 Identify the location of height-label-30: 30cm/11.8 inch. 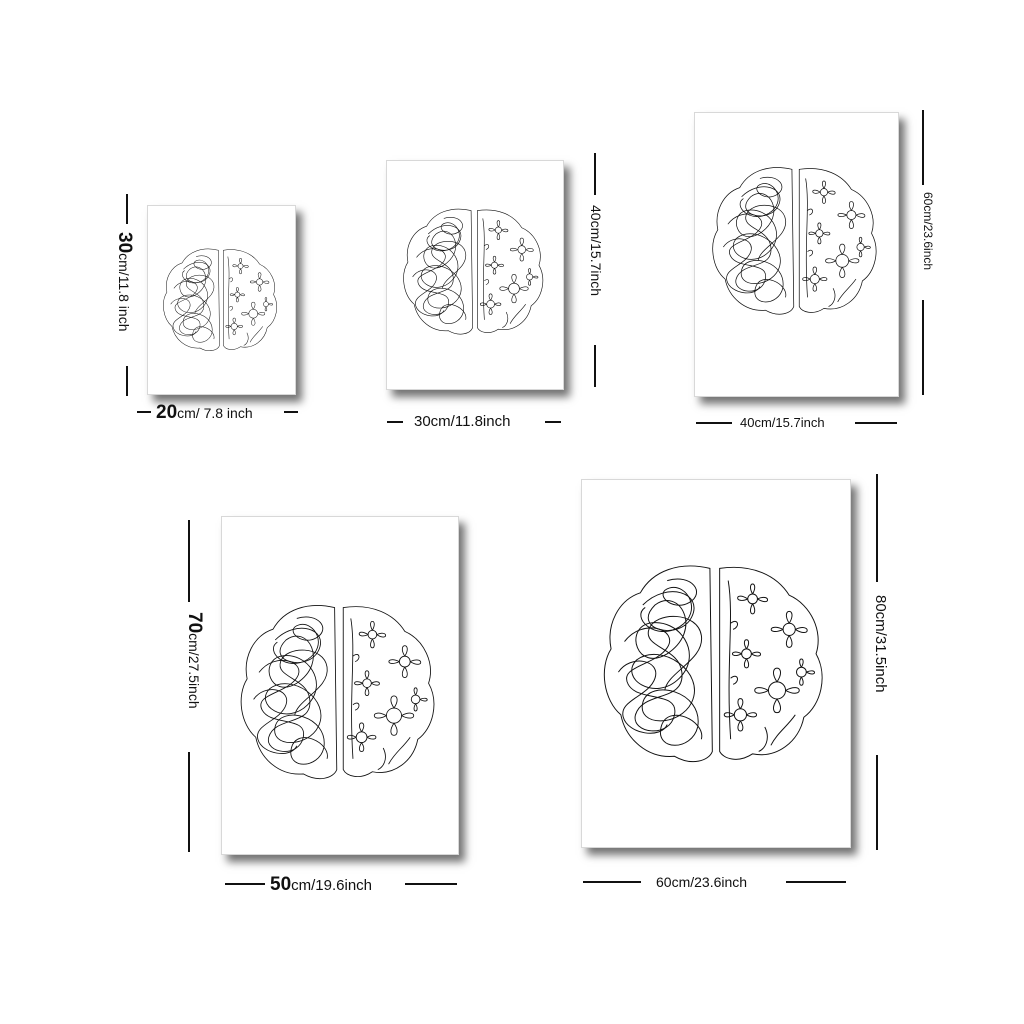
(124, 282).